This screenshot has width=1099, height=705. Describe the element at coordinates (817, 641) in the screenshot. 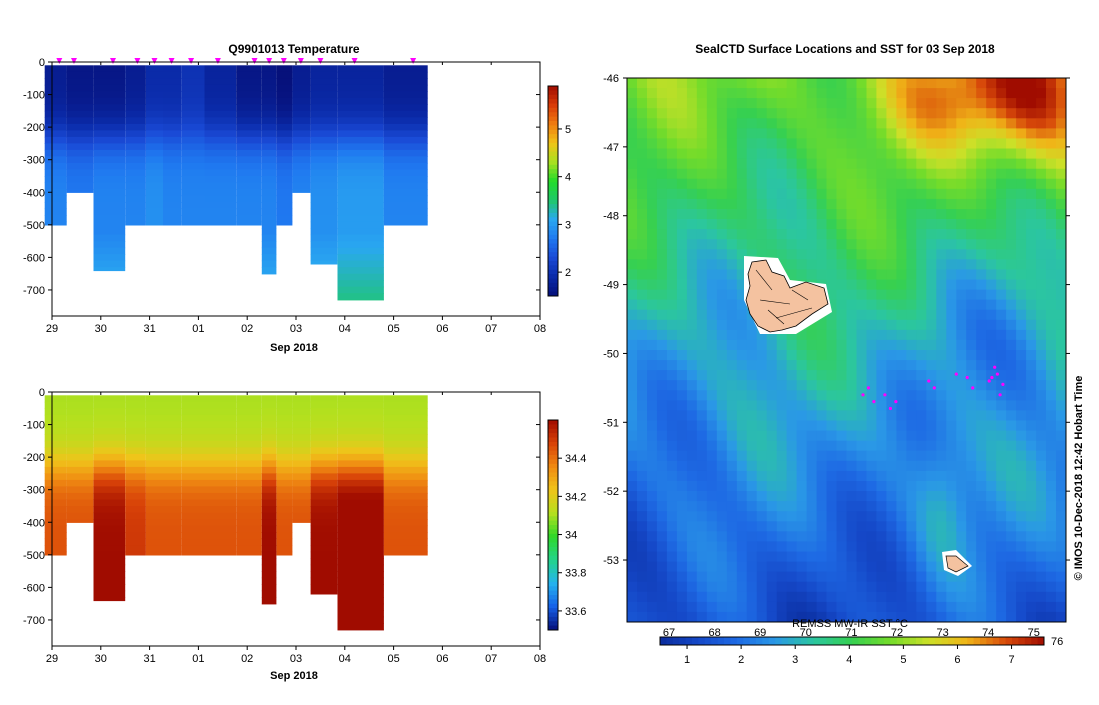

I see `sst-colorbar-swatch` at that location.